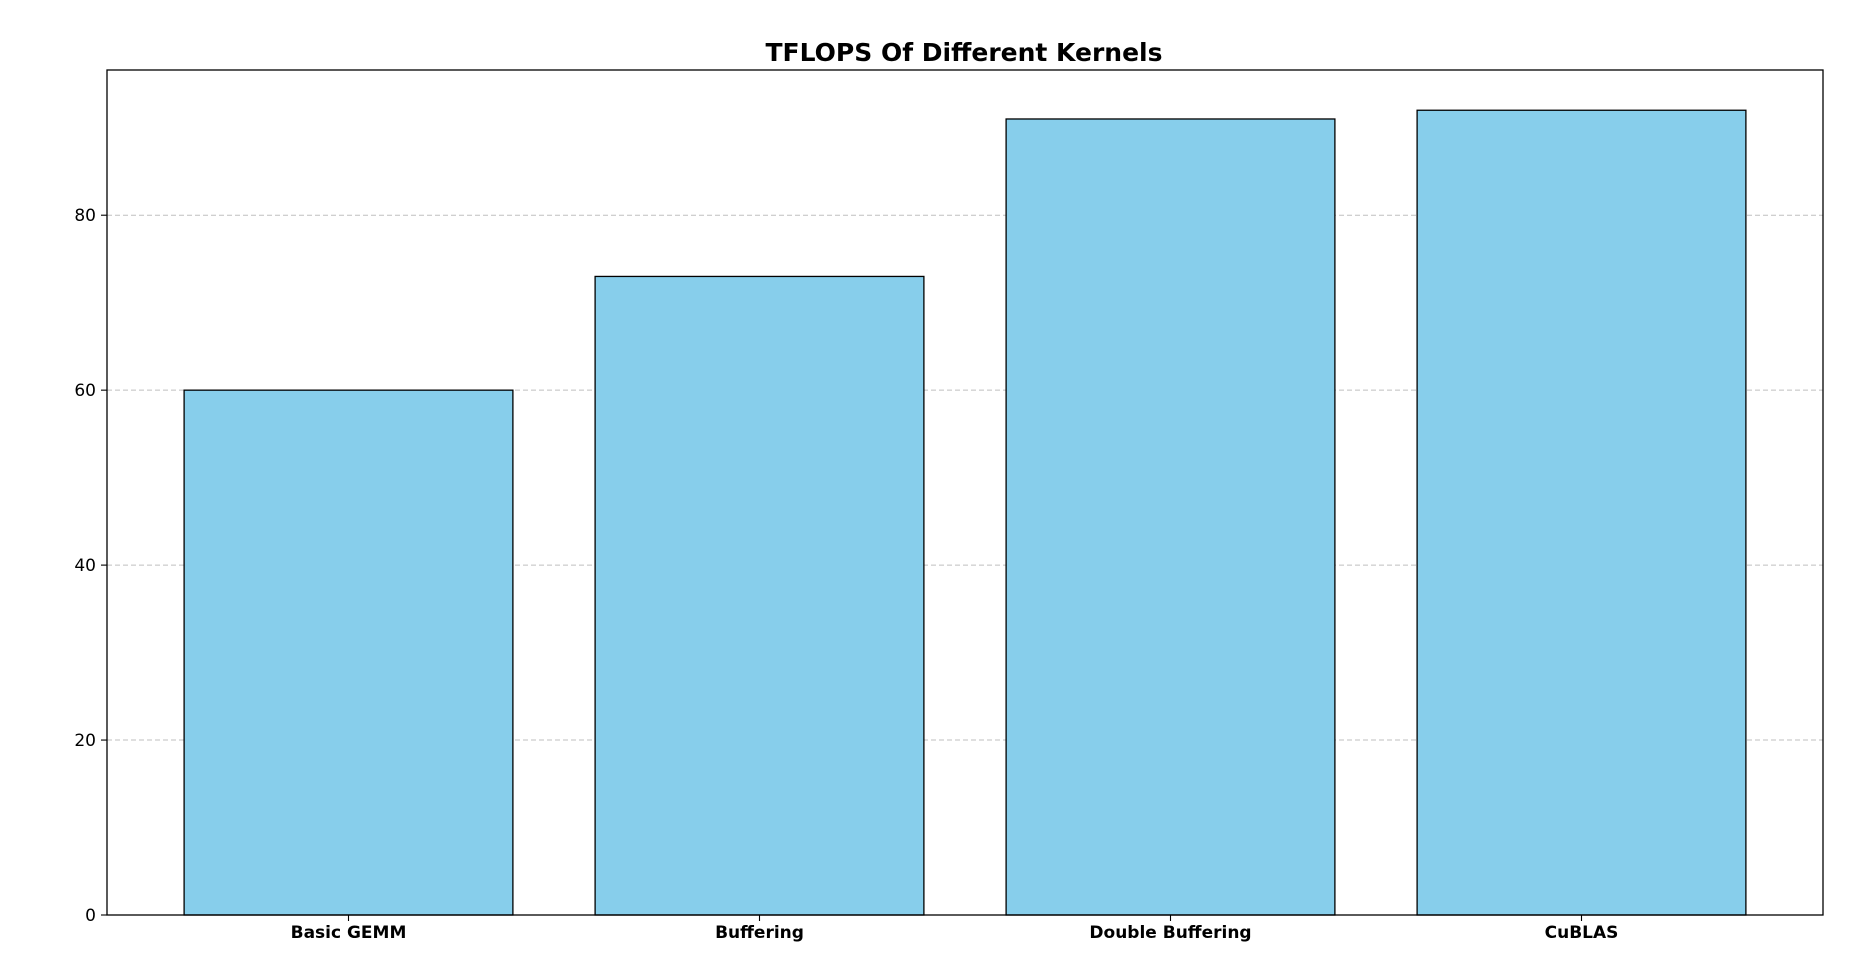 This screenshot has height=974, width=1850. Describe the element at coordinates (1581, 512) in the screenshot. I see `bar-cublas` at that location.